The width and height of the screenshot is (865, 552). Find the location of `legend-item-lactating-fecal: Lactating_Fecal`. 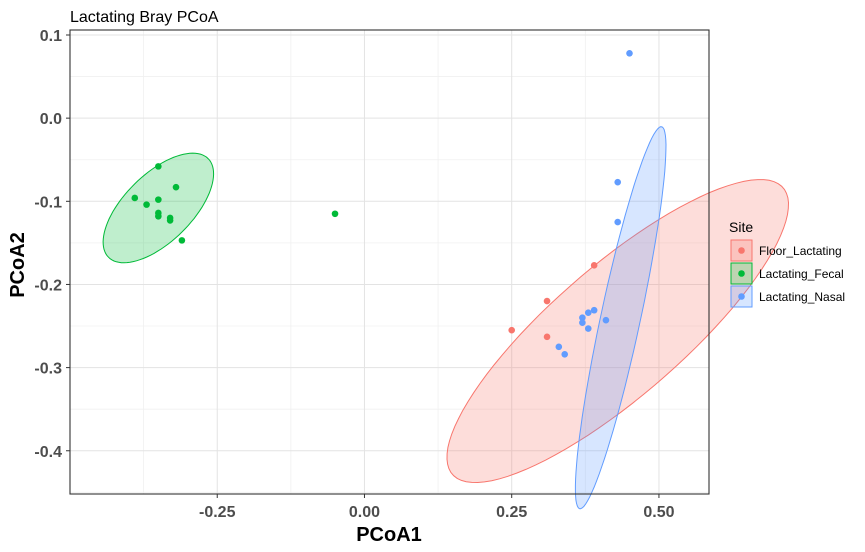

legend-item-lactating-fecal: Lactating_Fecal is located at coordinates (787, 273).